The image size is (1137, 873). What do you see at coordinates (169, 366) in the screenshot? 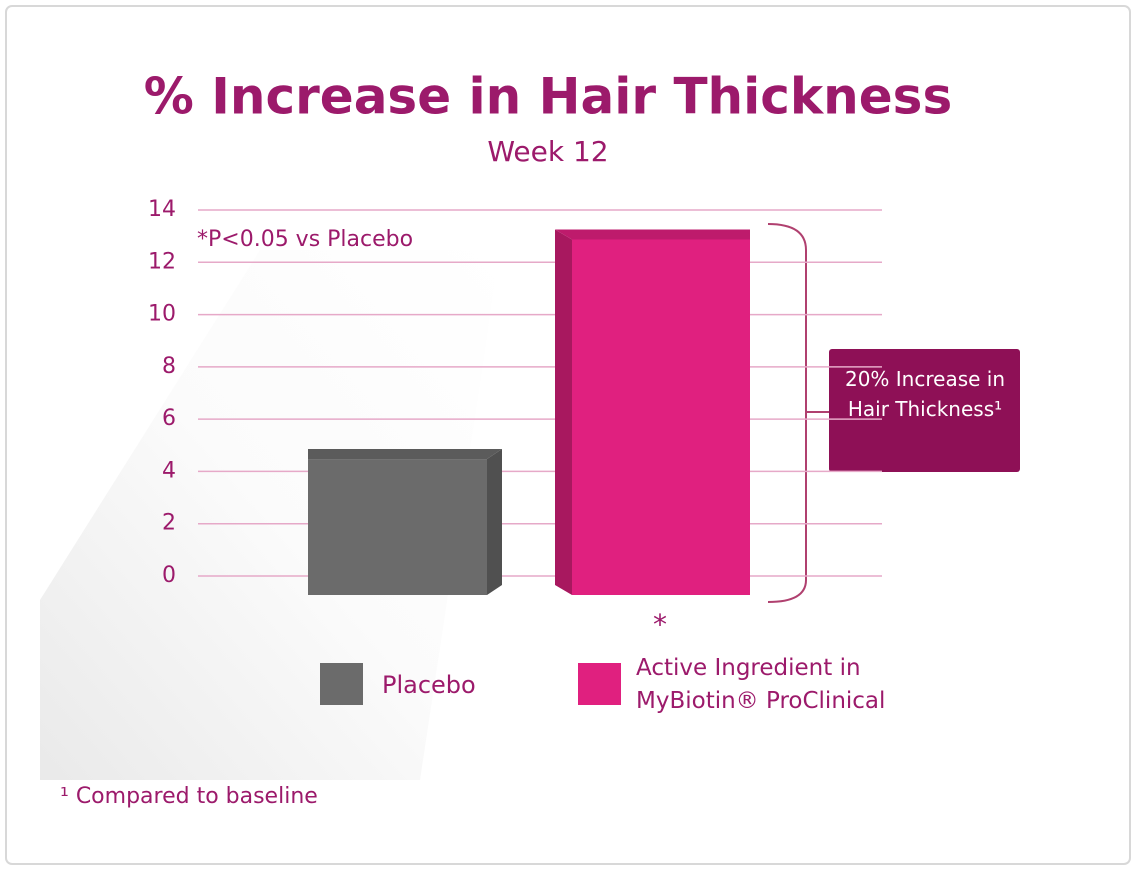
I see `y-tick-label: 8` at bounding box center [169, 366].